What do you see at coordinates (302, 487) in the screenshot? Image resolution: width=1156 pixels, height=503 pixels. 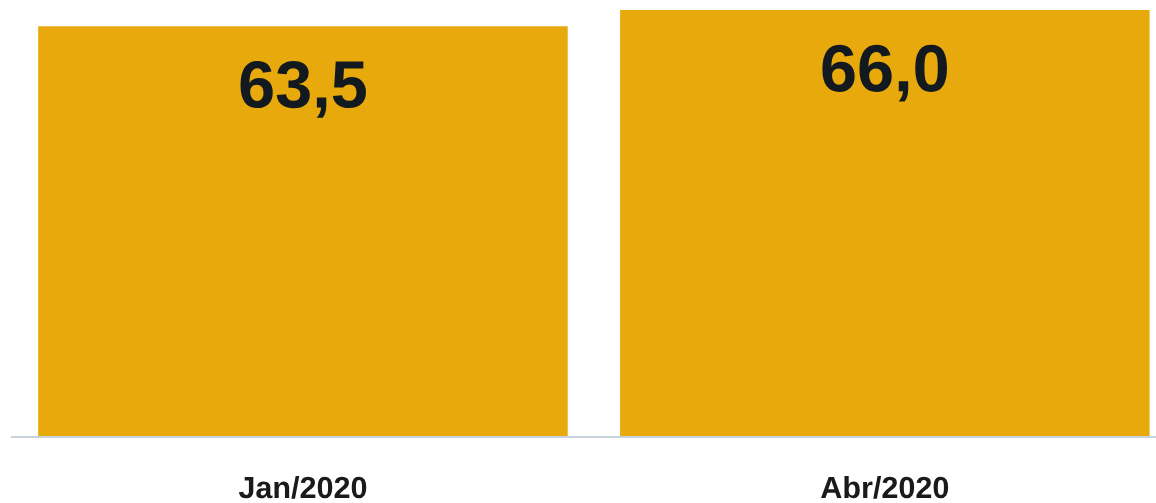 I see `x-tick-label: Jan/2020` at bounding box center [302, 487].